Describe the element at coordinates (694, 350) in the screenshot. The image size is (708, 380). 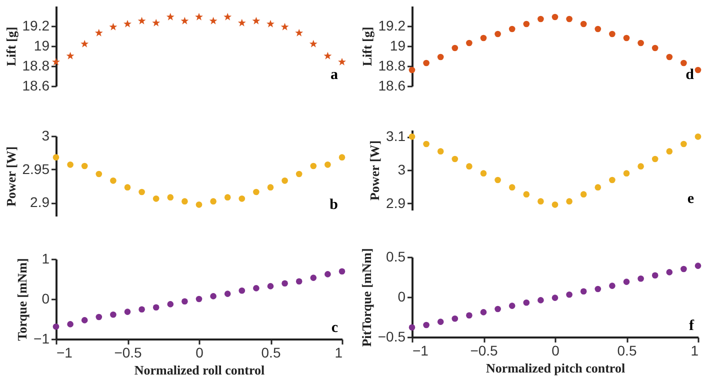
I see `x-tick-label: 1` at that location.